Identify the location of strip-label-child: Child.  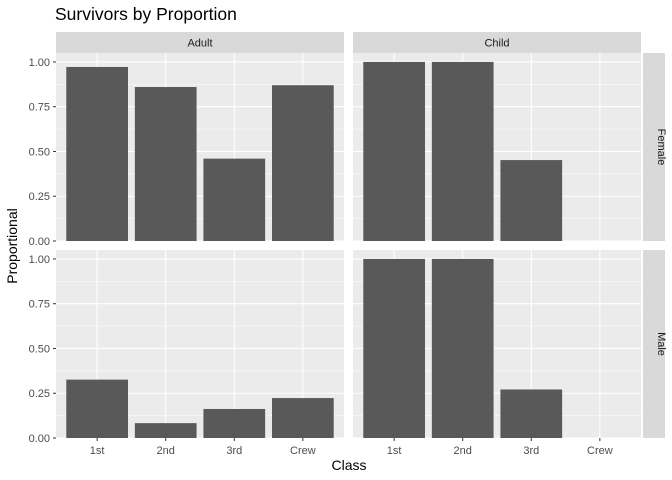
(496, 44).